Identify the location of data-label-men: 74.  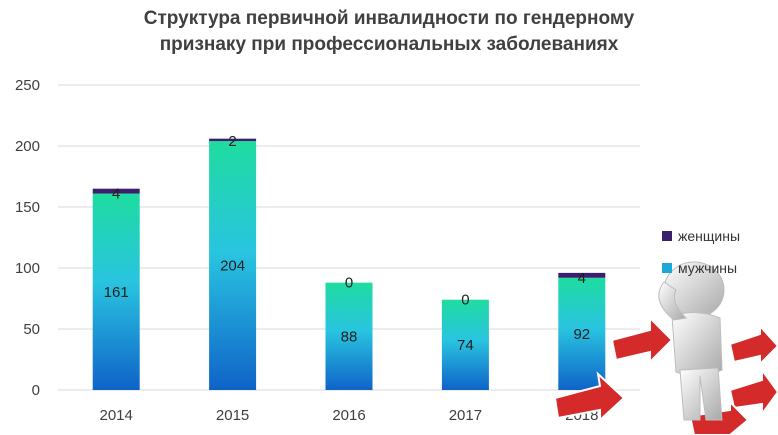
(465, 345).